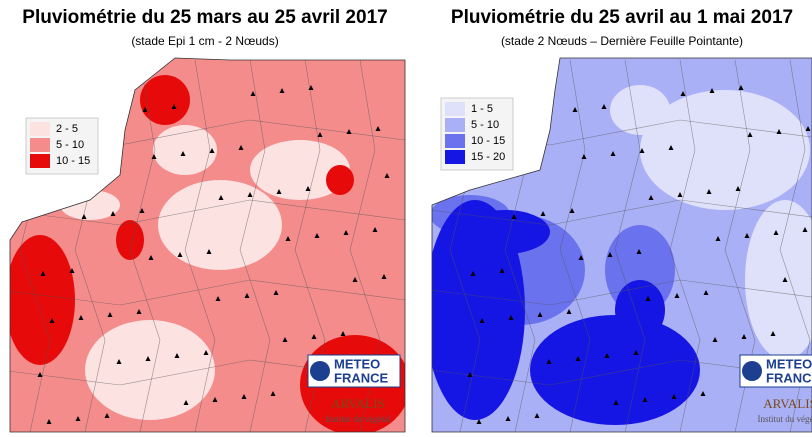  I want to click on legend-label: 15 - 20, so click(488, 157).